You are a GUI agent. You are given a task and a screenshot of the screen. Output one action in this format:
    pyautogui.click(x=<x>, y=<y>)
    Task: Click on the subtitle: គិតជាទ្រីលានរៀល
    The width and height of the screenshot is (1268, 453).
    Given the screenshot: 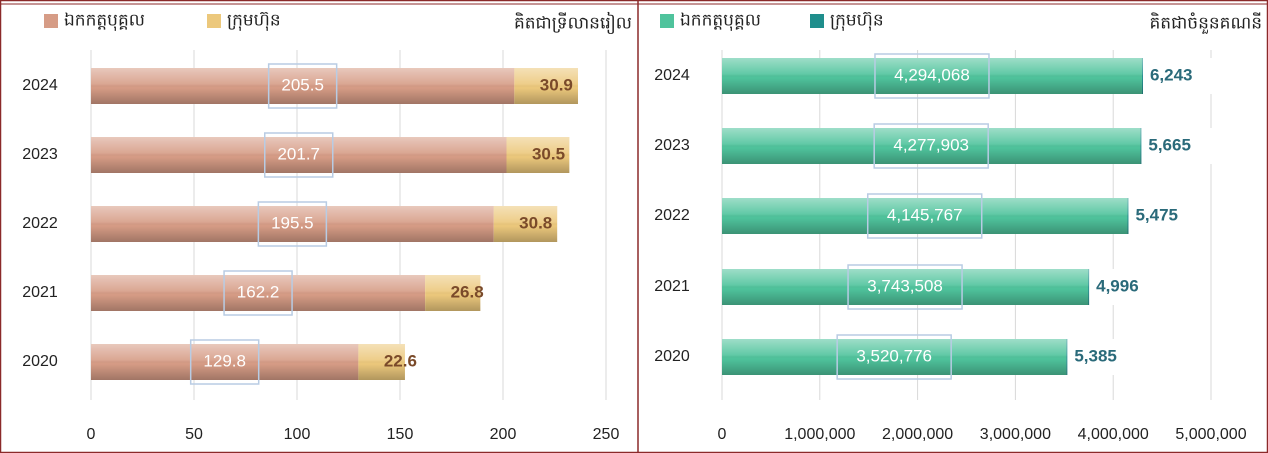 What is the action you would take?
    pyautogui.click(x=573, y=22)
    